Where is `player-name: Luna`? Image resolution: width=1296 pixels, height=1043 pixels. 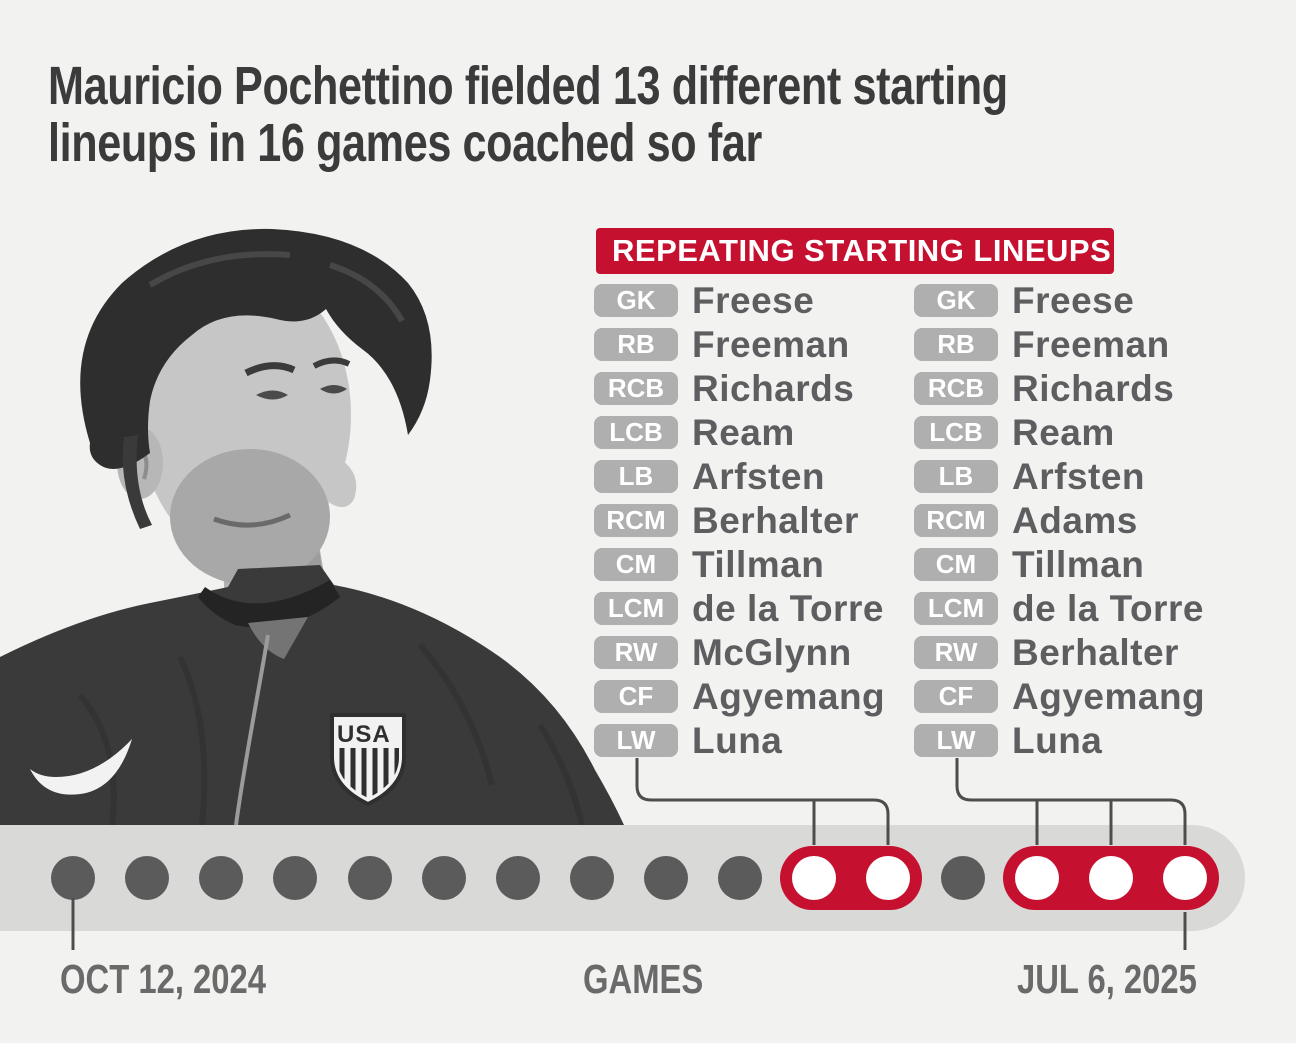
player-name: Luna is located at coordinates (737, 740).